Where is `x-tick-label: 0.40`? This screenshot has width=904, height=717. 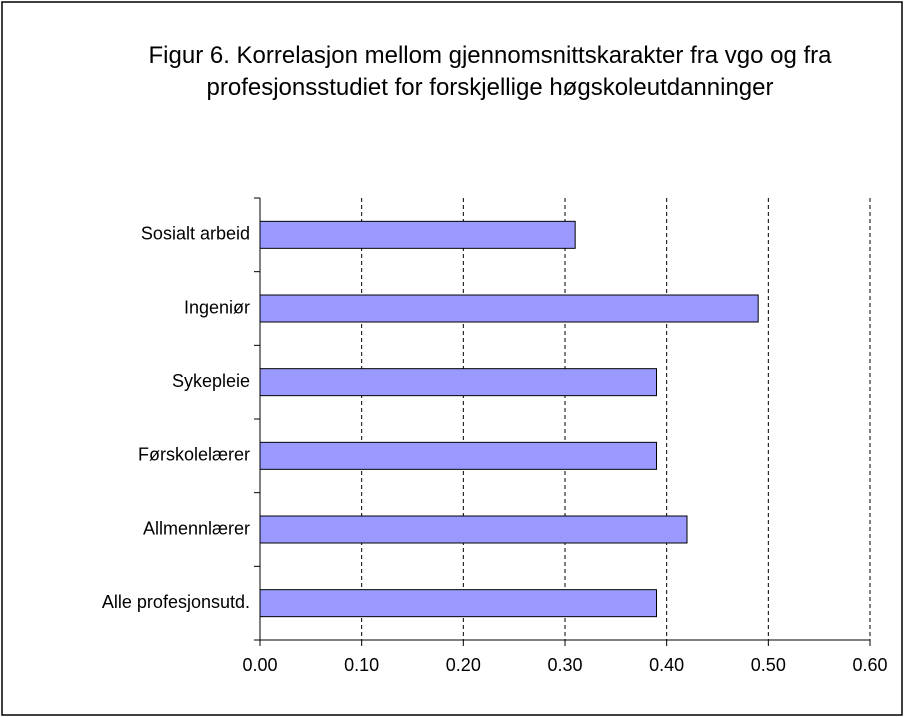
x-tick-label: 0.40 is located at coordinates (666, 665).